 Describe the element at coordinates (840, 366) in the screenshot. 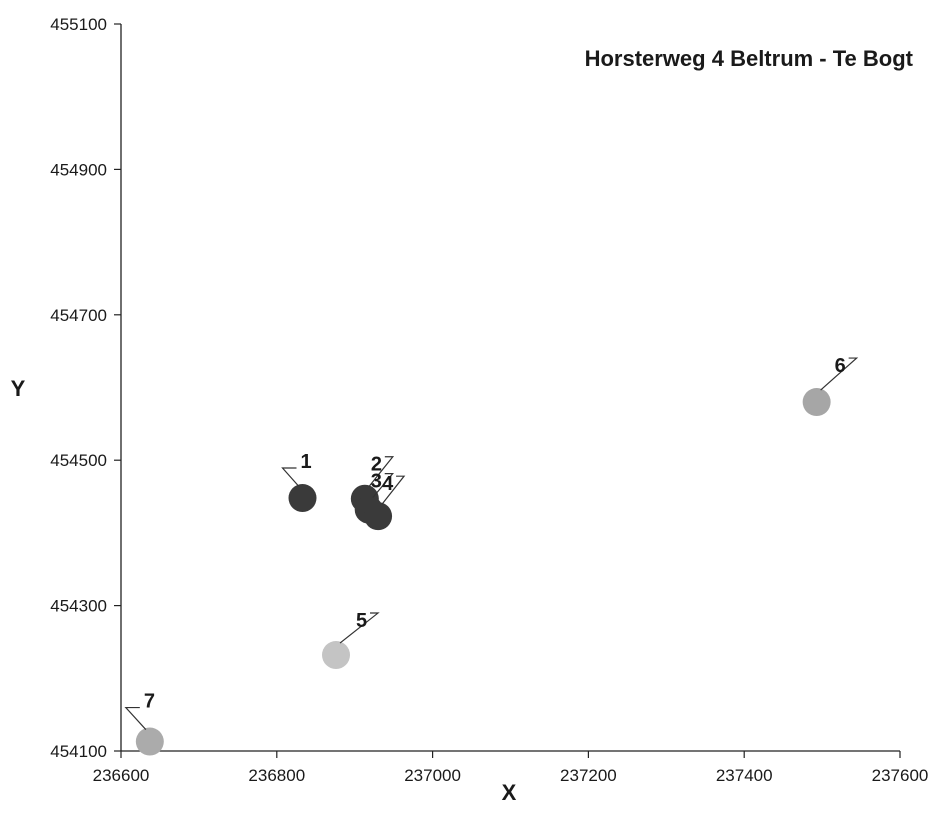

I see `point-label-6: 6` at that location.